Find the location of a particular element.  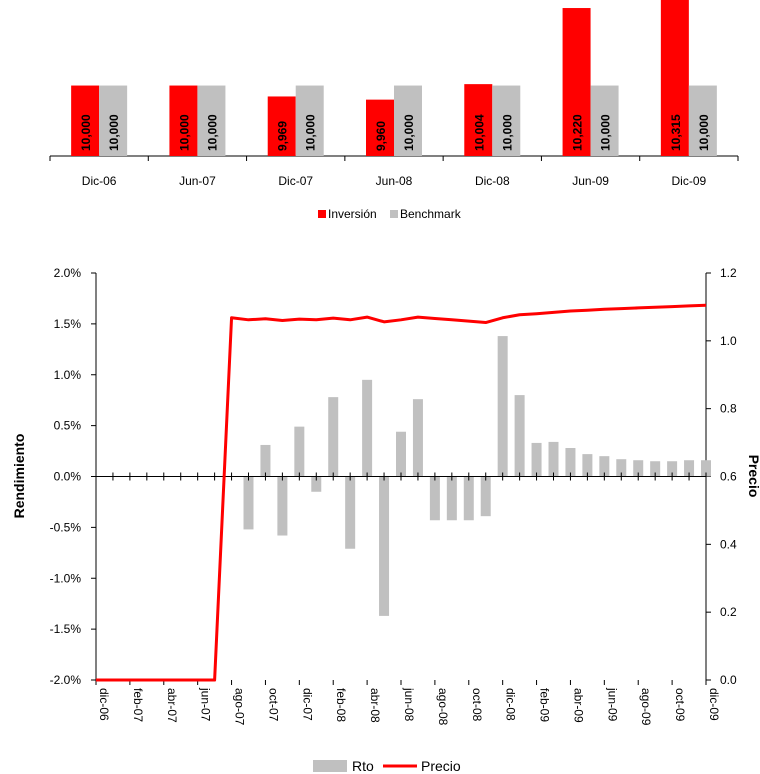

date-tick-label: feb-09 is located at coordinates (545, 705).